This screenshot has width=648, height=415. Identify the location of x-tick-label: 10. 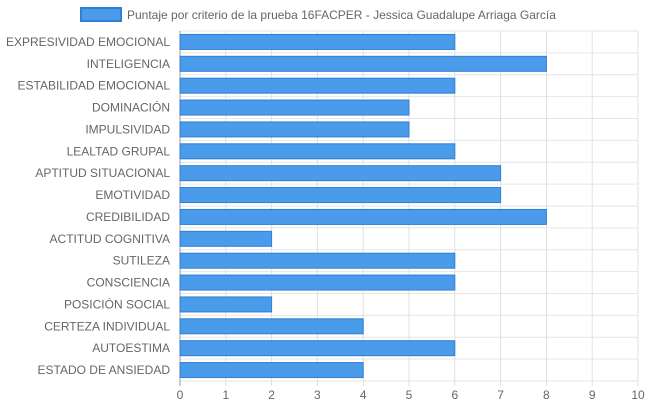
(638, 395).